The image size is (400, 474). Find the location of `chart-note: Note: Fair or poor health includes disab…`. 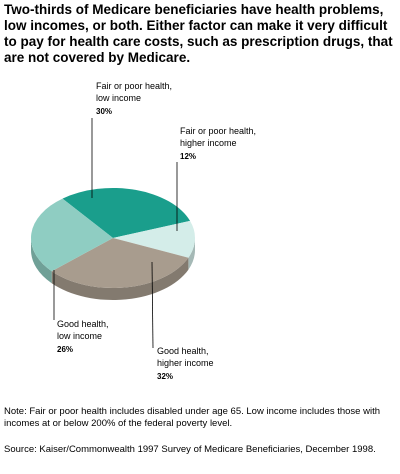

chart-note: Note: Fair or poor health includes disab… is located at coordinates (192, 417).